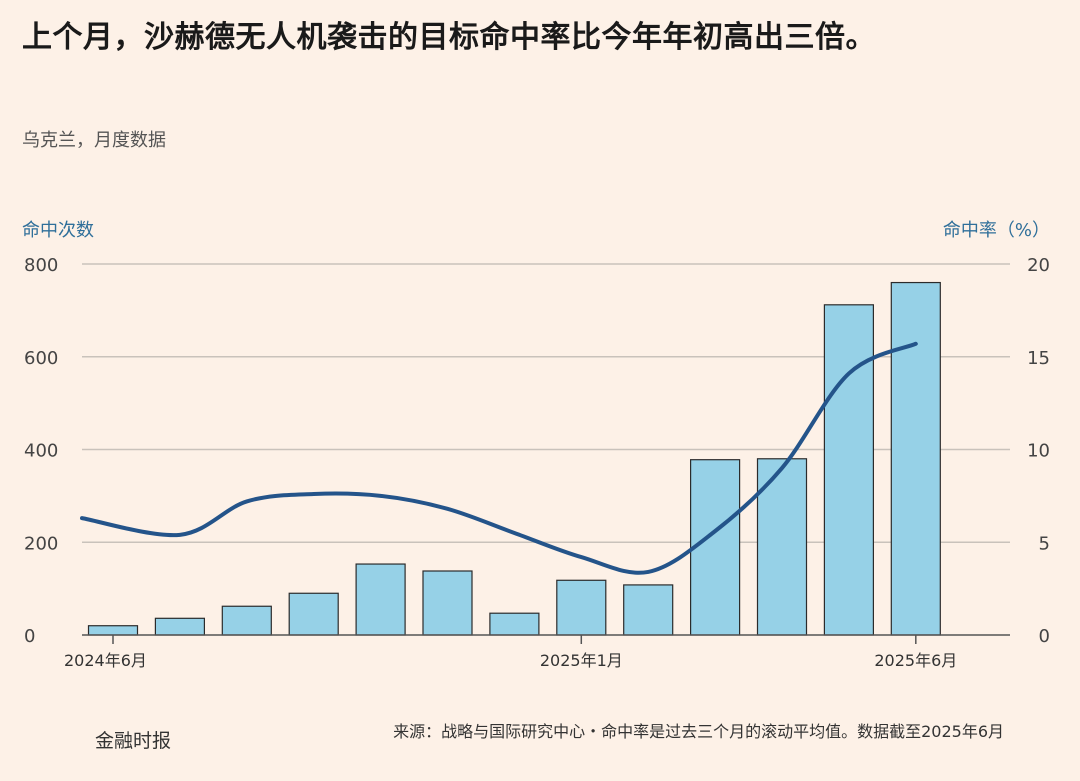 The width and height of the screenshot is (1080, 781). Describe the element at coordinates (449, 37) in the screenshot. I see `chart-title: 上个月，沙赫德无人机袭击的目标命中率比今年年初高出三倍。` at that location.